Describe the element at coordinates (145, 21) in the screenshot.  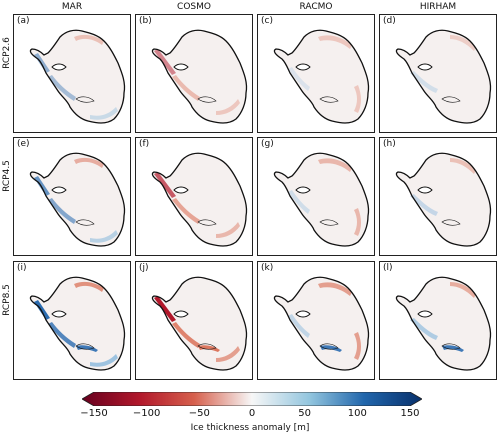
I see `panel-label: (b)` at that location.